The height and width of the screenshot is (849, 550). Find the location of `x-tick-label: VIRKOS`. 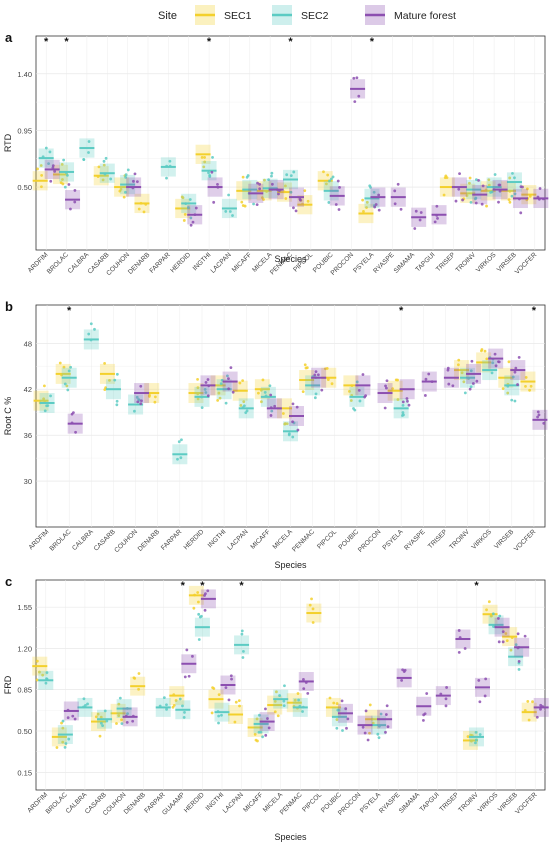

x-tick-label: VIRKOS is located at coordinates (482, 539).